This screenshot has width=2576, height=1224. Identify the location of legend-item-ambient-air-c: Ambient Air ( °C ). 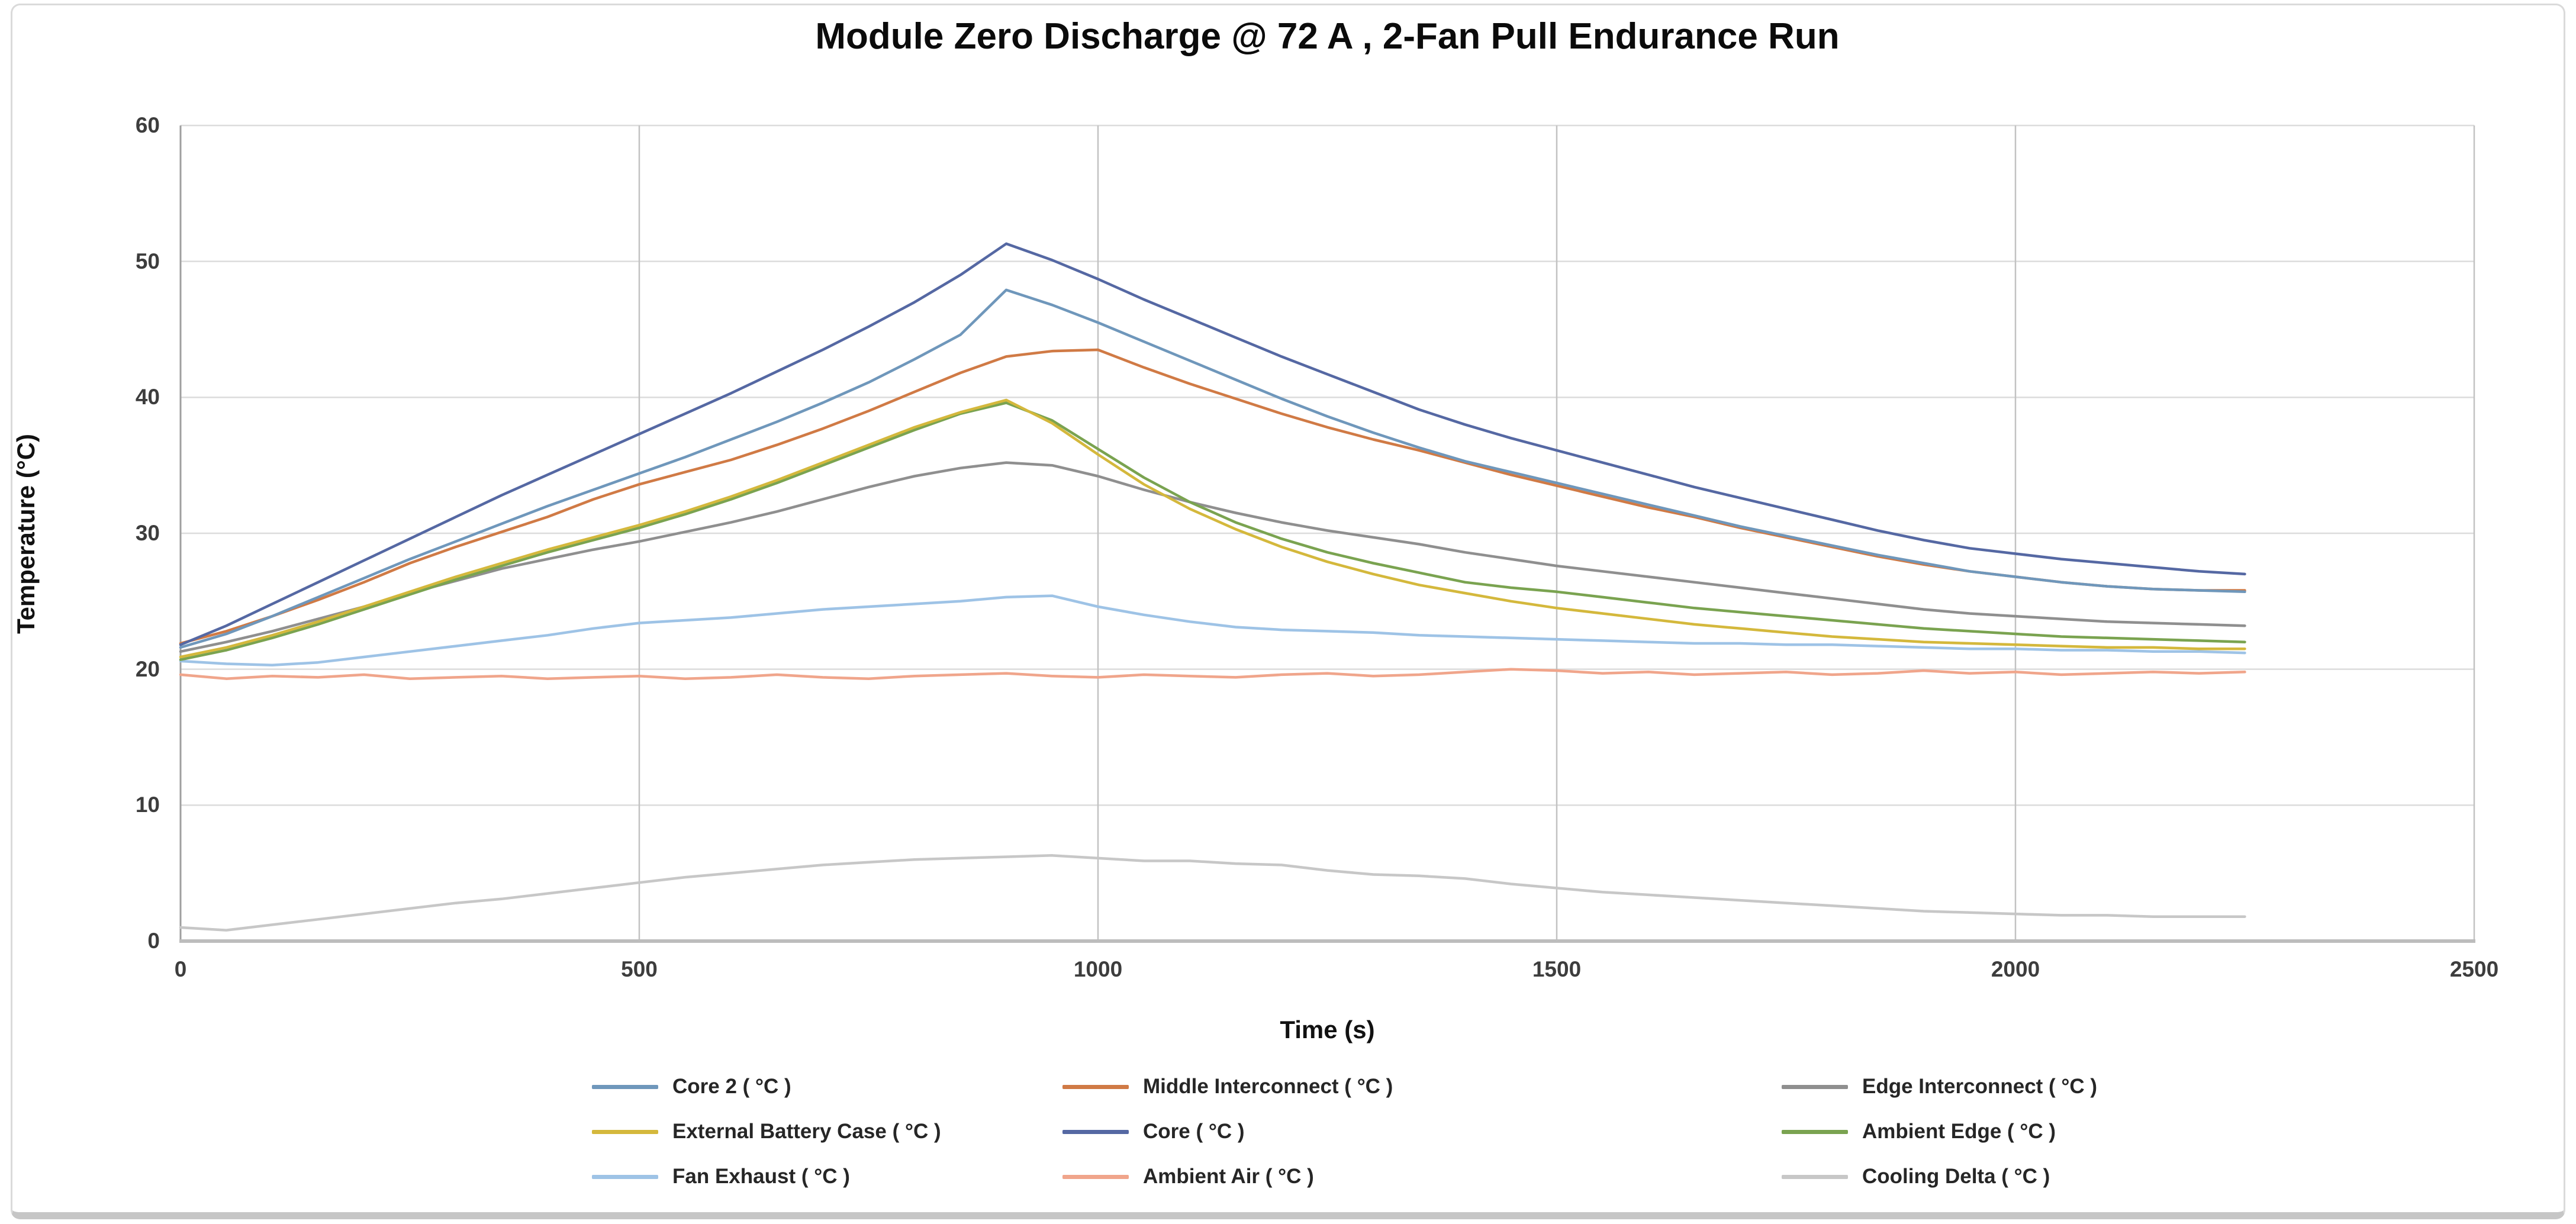
(1188, 1176).